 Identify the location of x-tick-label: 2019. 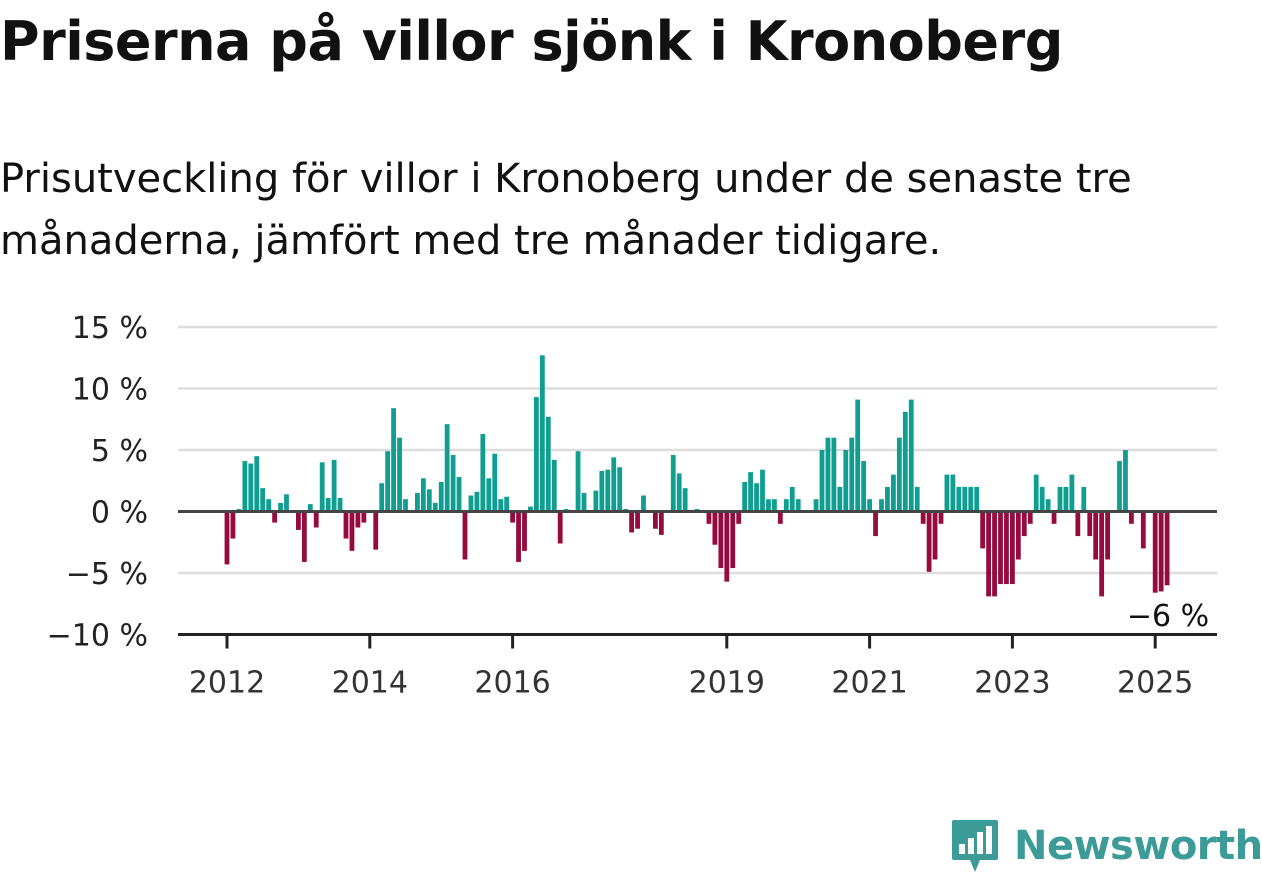
(727, 683).